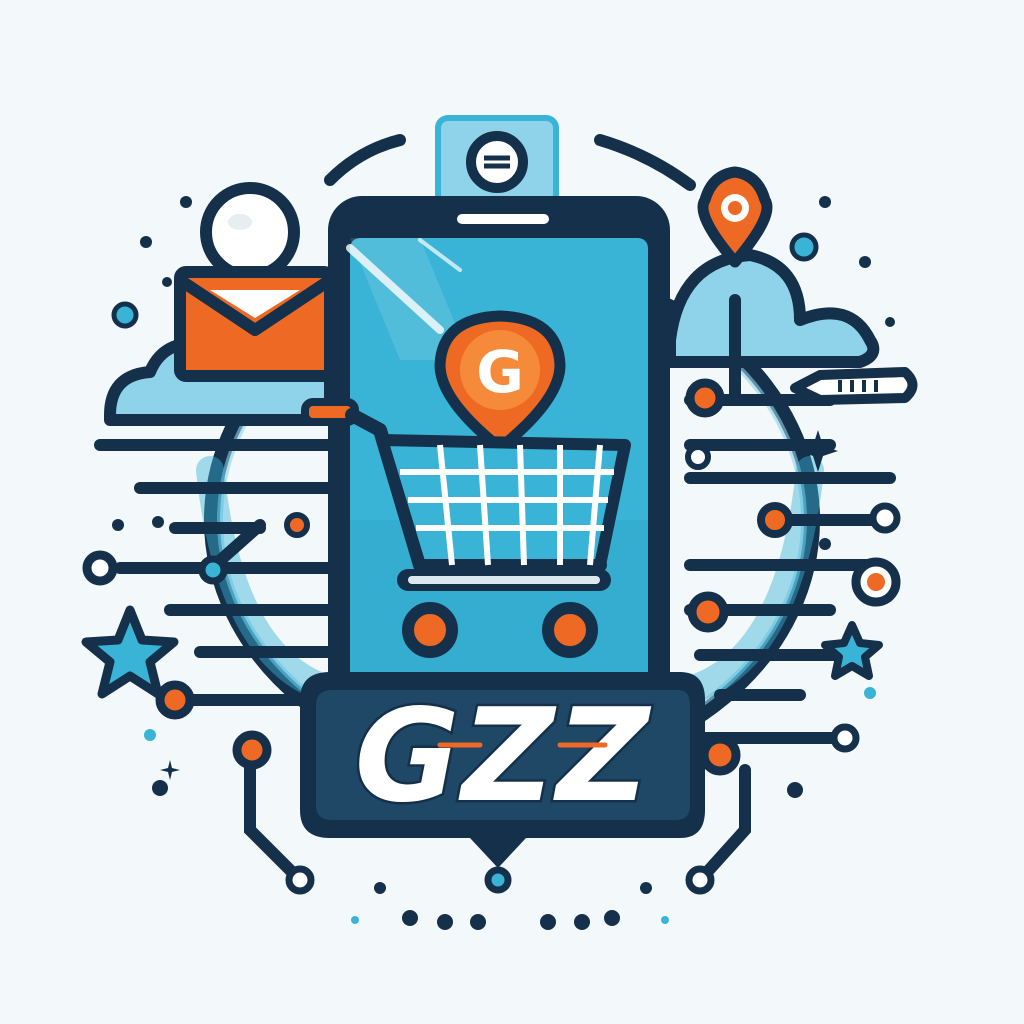  I want to click on badge-letter: G, so click(500, 372).